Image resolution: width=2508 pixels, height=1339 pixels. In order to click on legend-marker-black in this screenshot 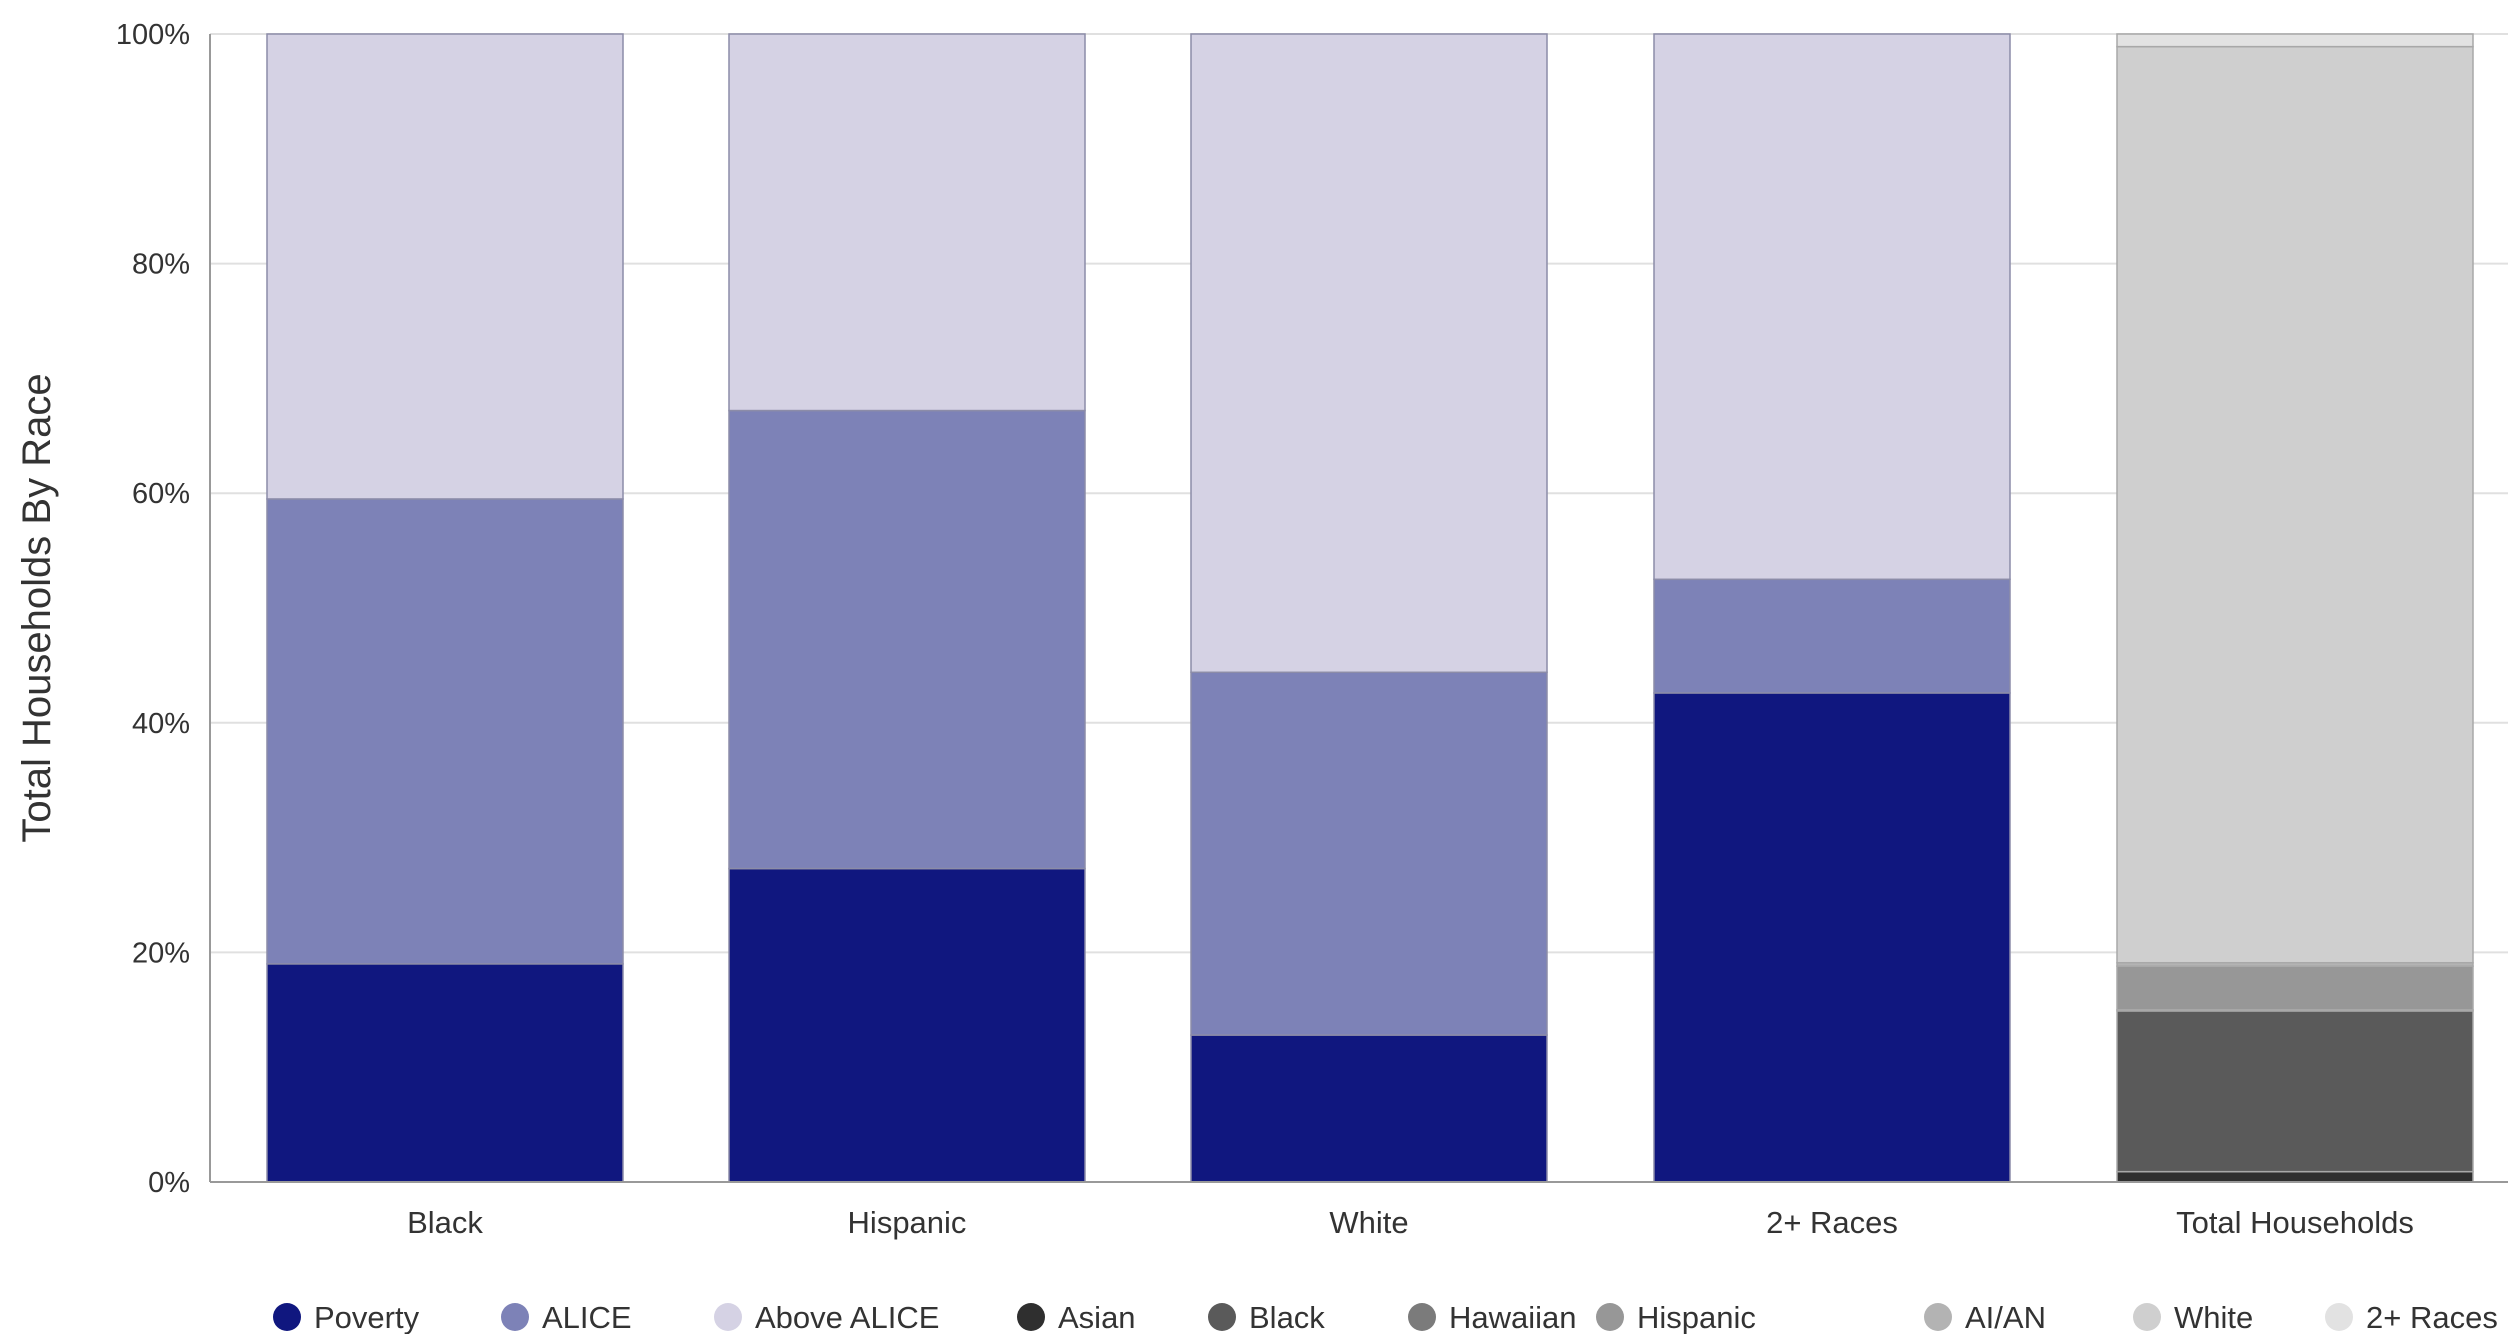, I will do `click(1222, 1317)`.